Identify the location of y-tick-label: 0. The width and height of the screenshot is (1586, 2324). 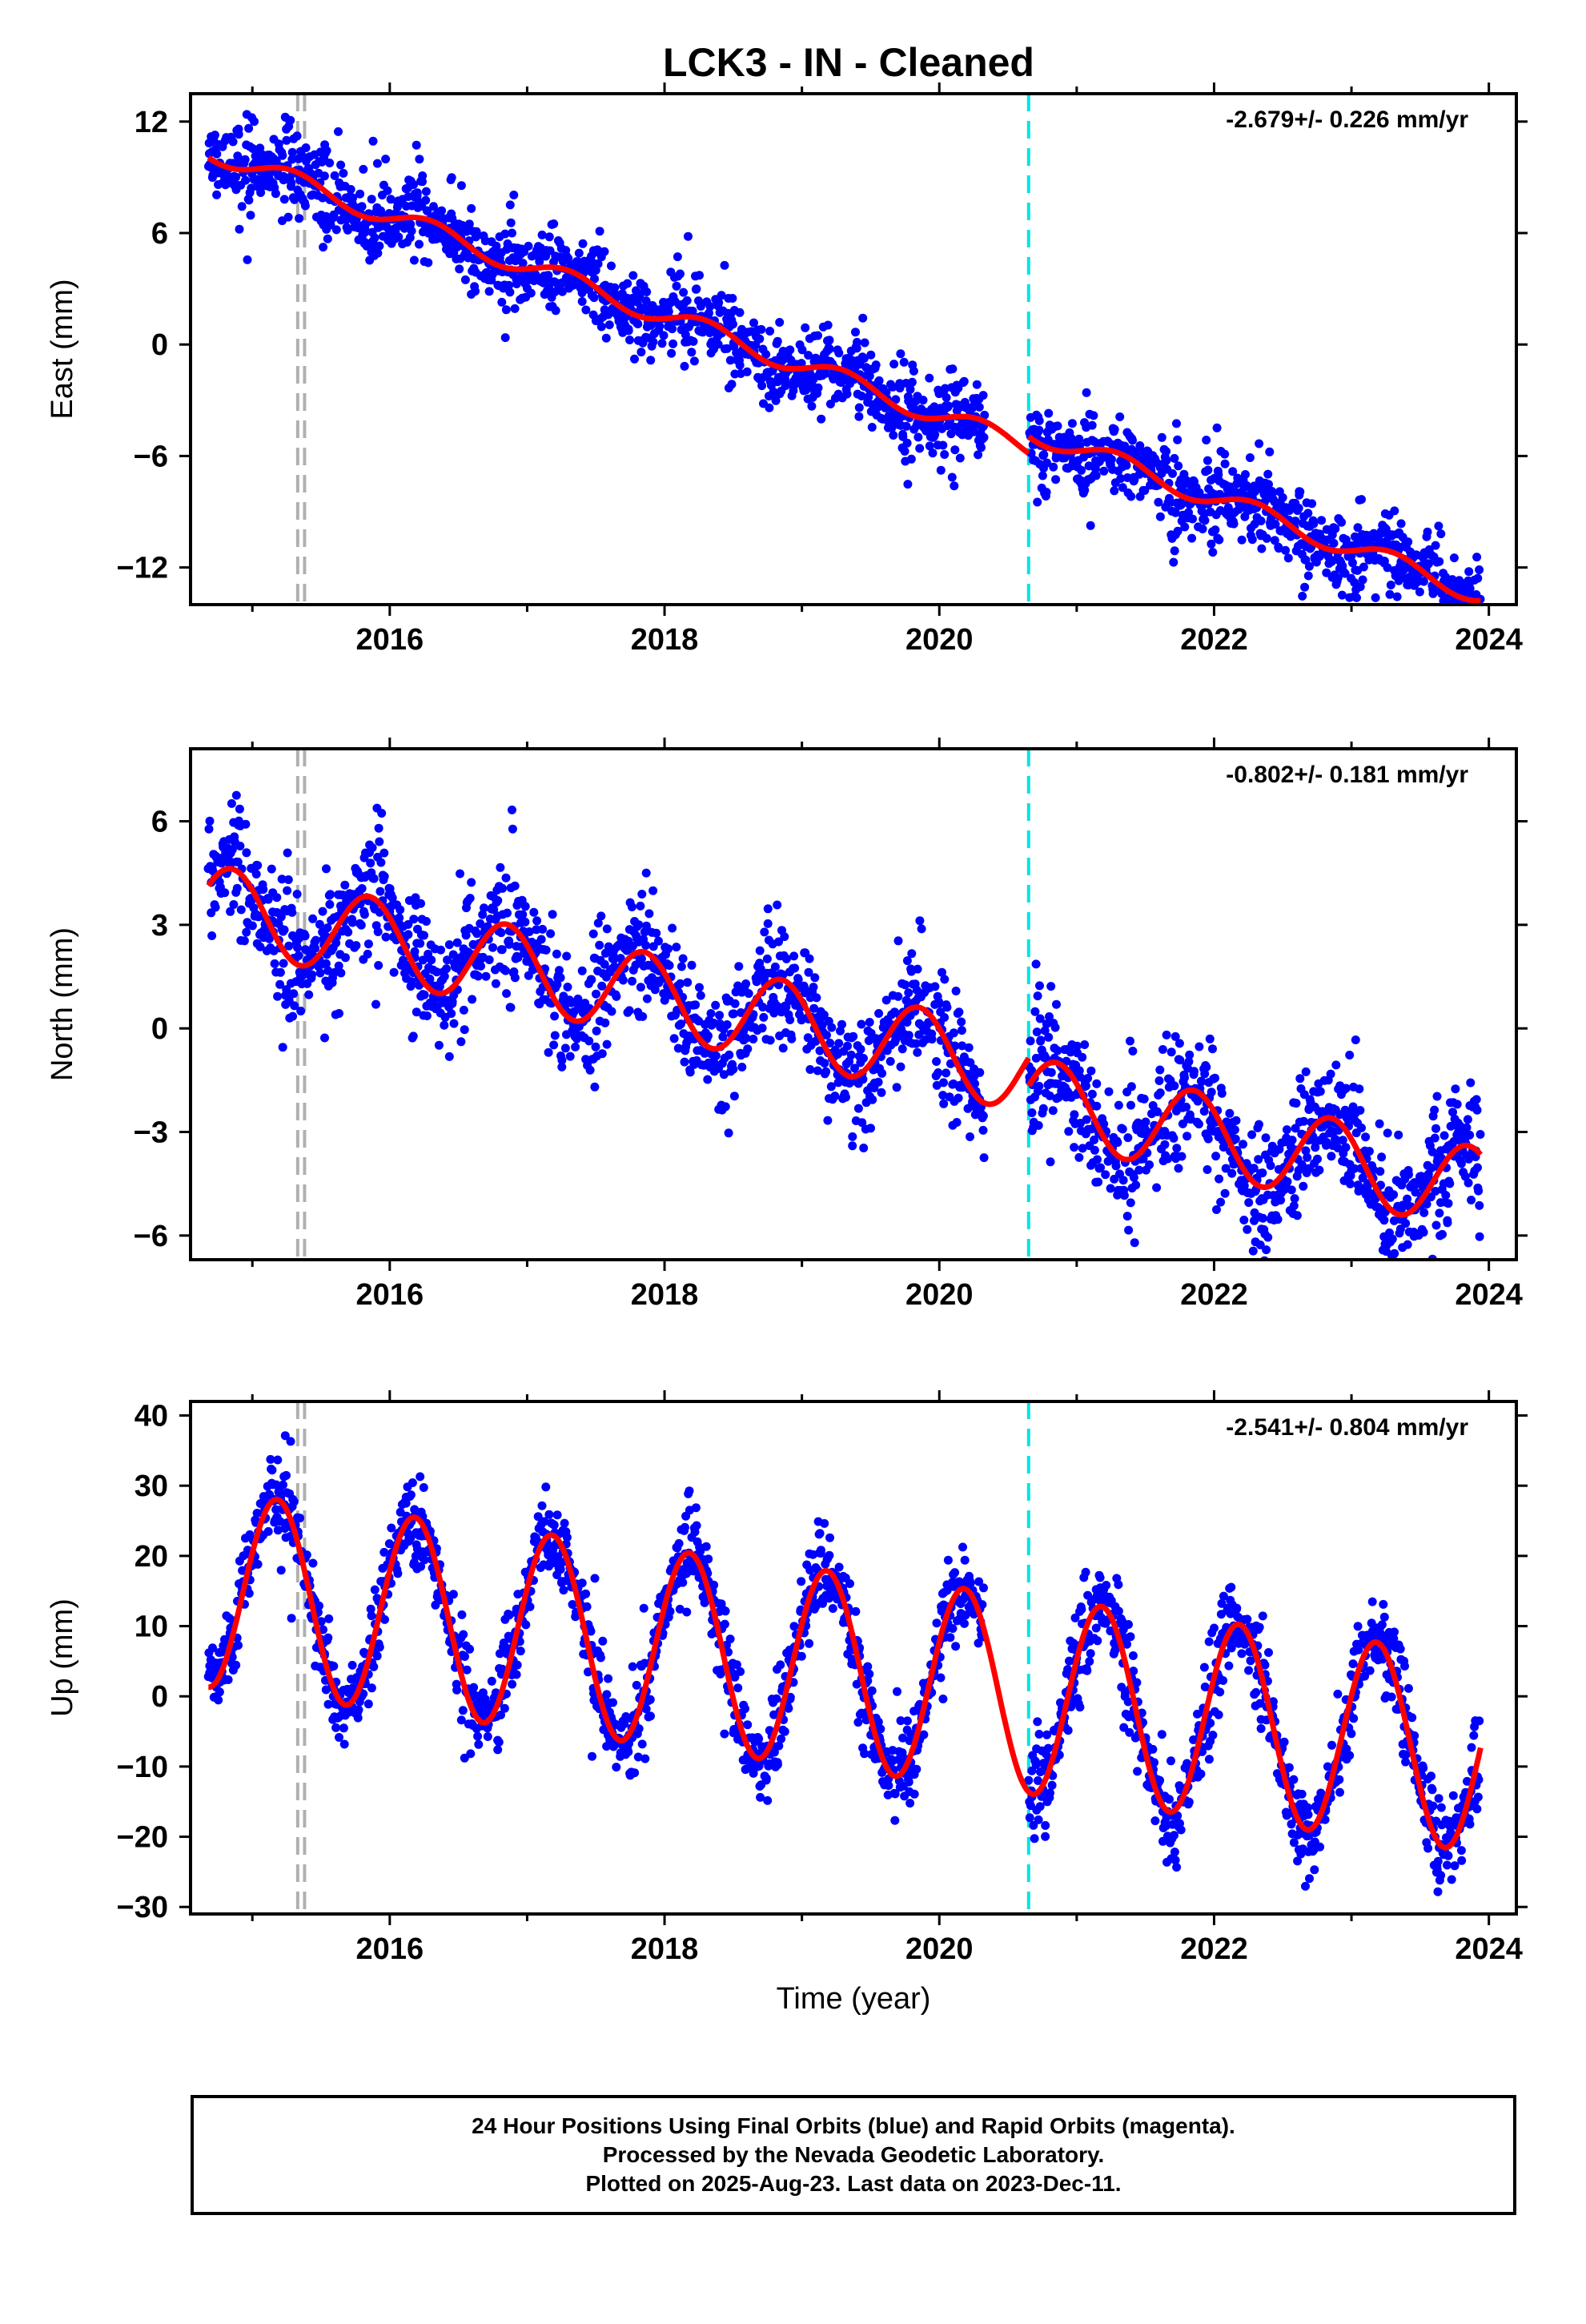
(159, 345).